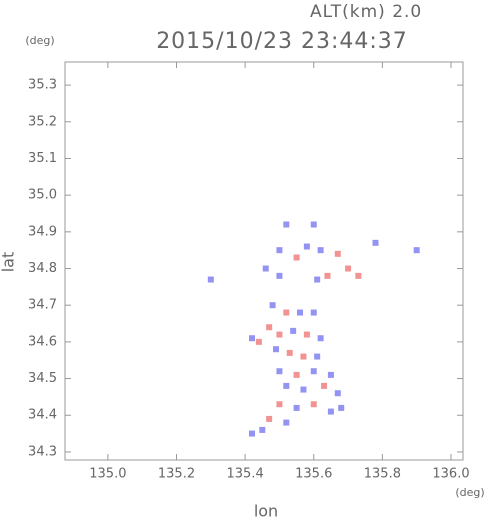 Image resolution: width=491 pixels, height=521 pixels. What do you see at coordinates (366, 12) in the screenshot?
I see `altitude: ALT(km) 2.0` at bounding box center [366, 12].